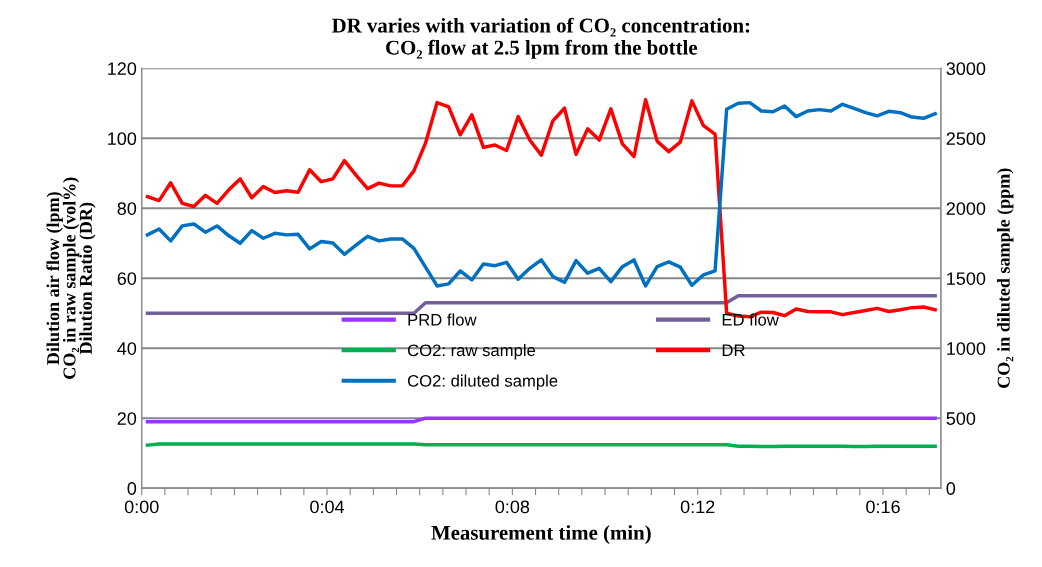  What do you see at coordinates (327, 507) in the screenshot?
I see `x-tick-label: 0:04` at bounding box center [327, 507].